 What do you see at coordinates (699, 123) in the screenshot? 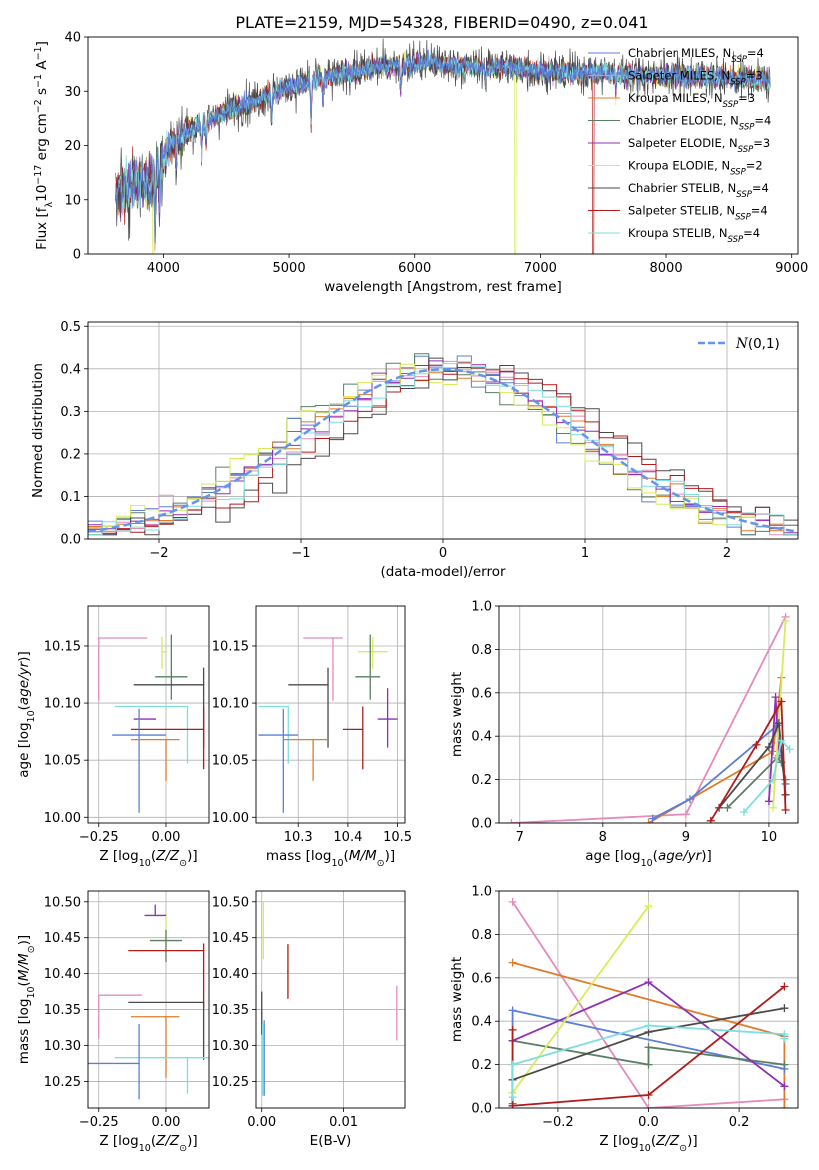
I see `legend-entry: Chabrier ELODIE, NSSP=4` at bounding box center [699, 123].